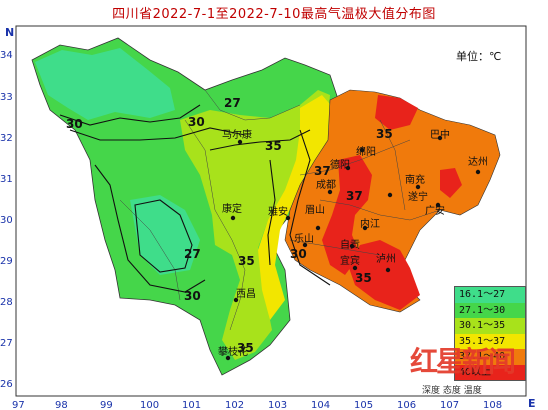 The image size is (548, 410). Describe the element at coordinates (452, 391) in the screenshot. I see `watermark-slogan: 深度 态度 温度` at that location.